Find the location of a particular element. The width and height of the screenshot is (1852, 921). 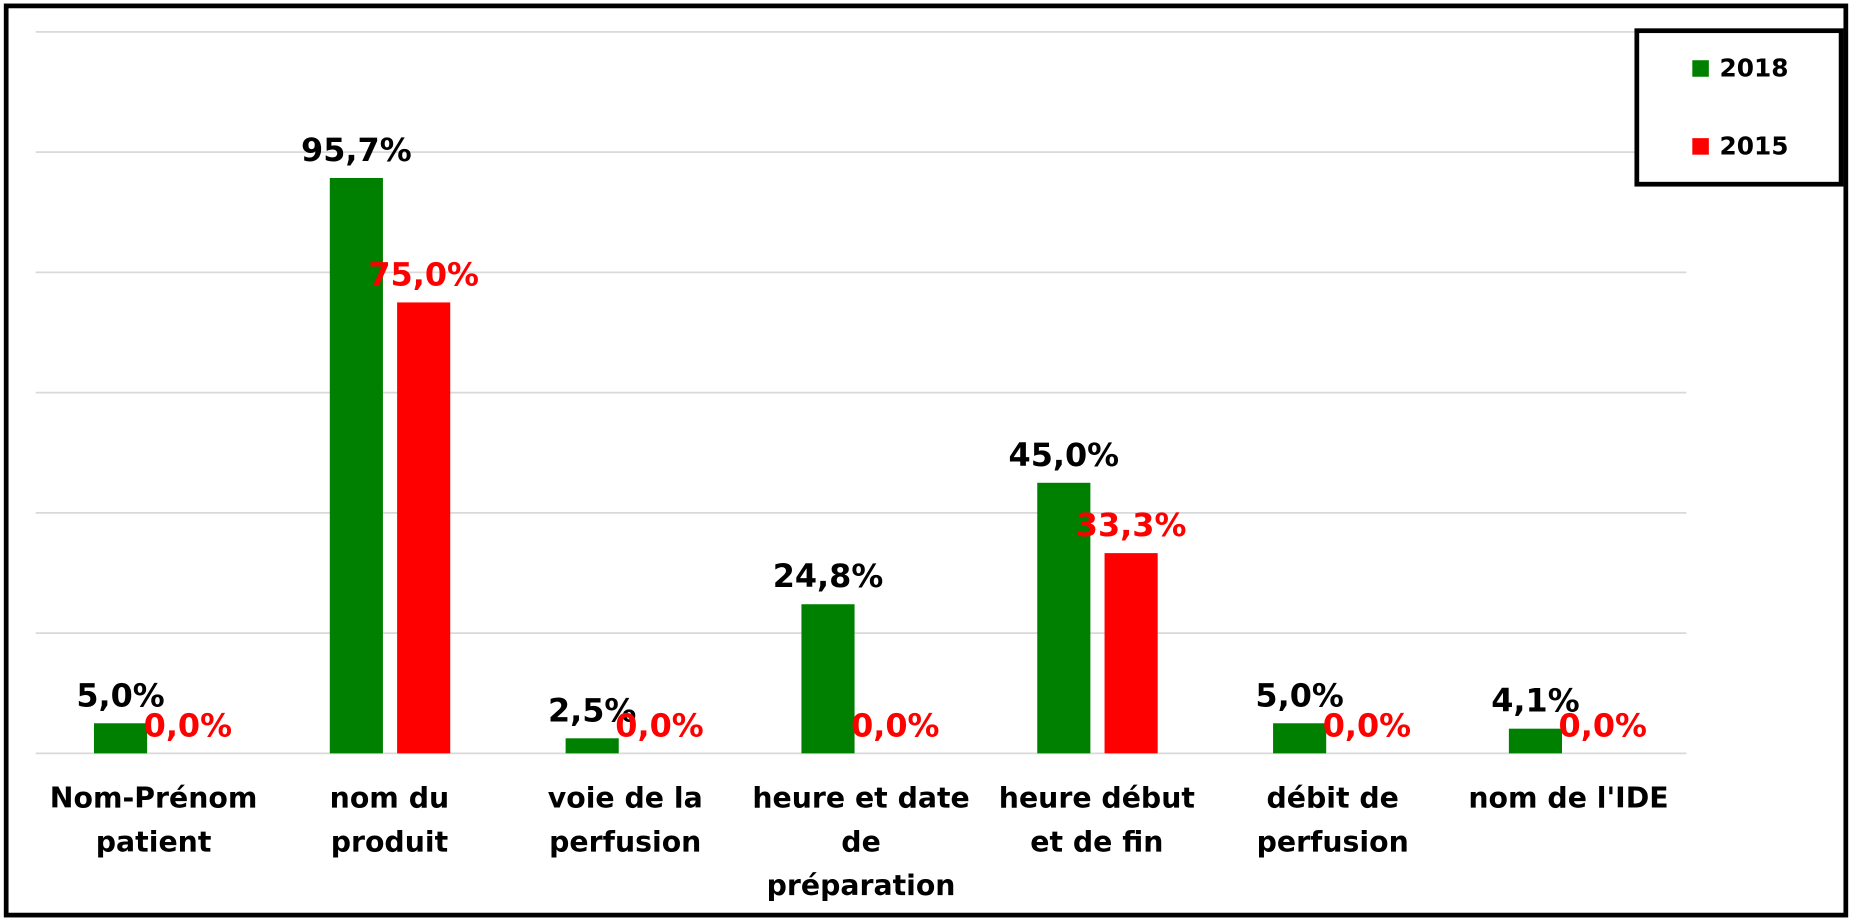

legend: 2018 2015 is located at coordinates (1740, 107).